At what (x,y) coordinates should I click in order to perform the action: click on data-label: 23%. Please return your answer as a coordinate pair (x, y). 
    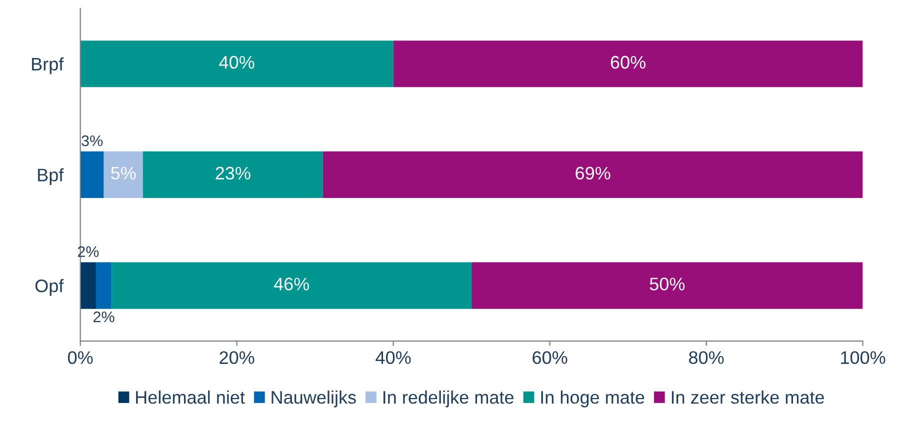
    Looking at the image, I should click on (233, 173).